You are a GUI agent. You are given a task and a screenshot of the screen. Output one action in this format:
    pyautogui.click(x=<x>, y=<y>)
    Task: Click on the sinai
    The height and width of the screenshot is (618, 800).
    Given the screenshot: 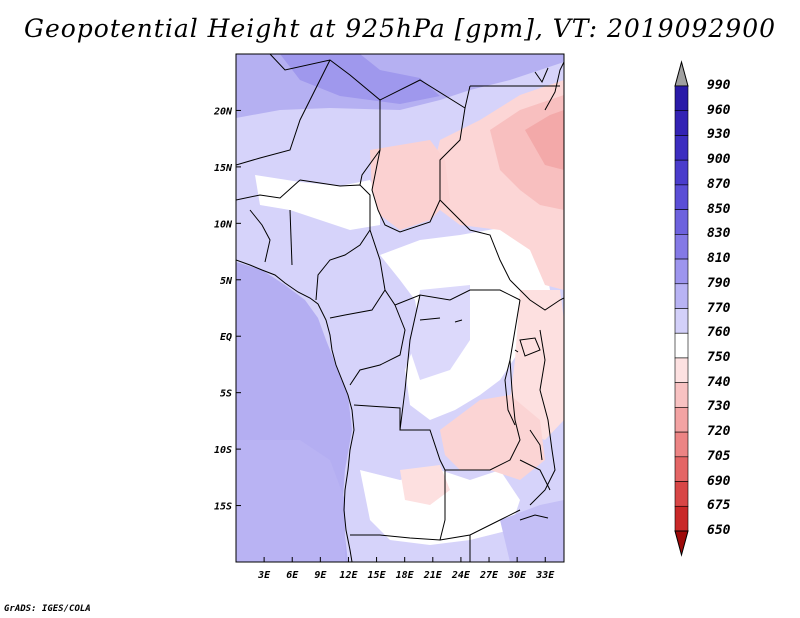 What is the action you would take?
    pyautogui.click(x=541, y=75)
    